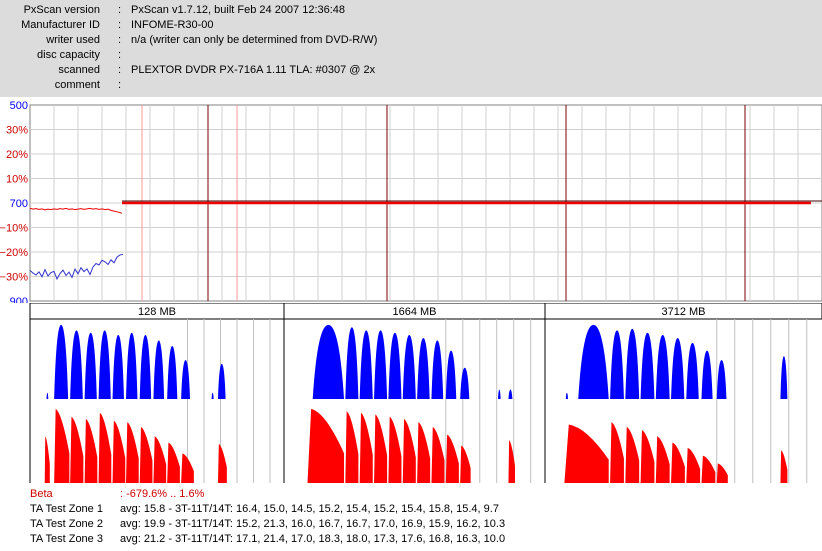 The height and width of the screenshot is (551, 822). Describe the element at coordinates (19, 106) in the screenshot. I see `y-tick-label: 500` at that location.